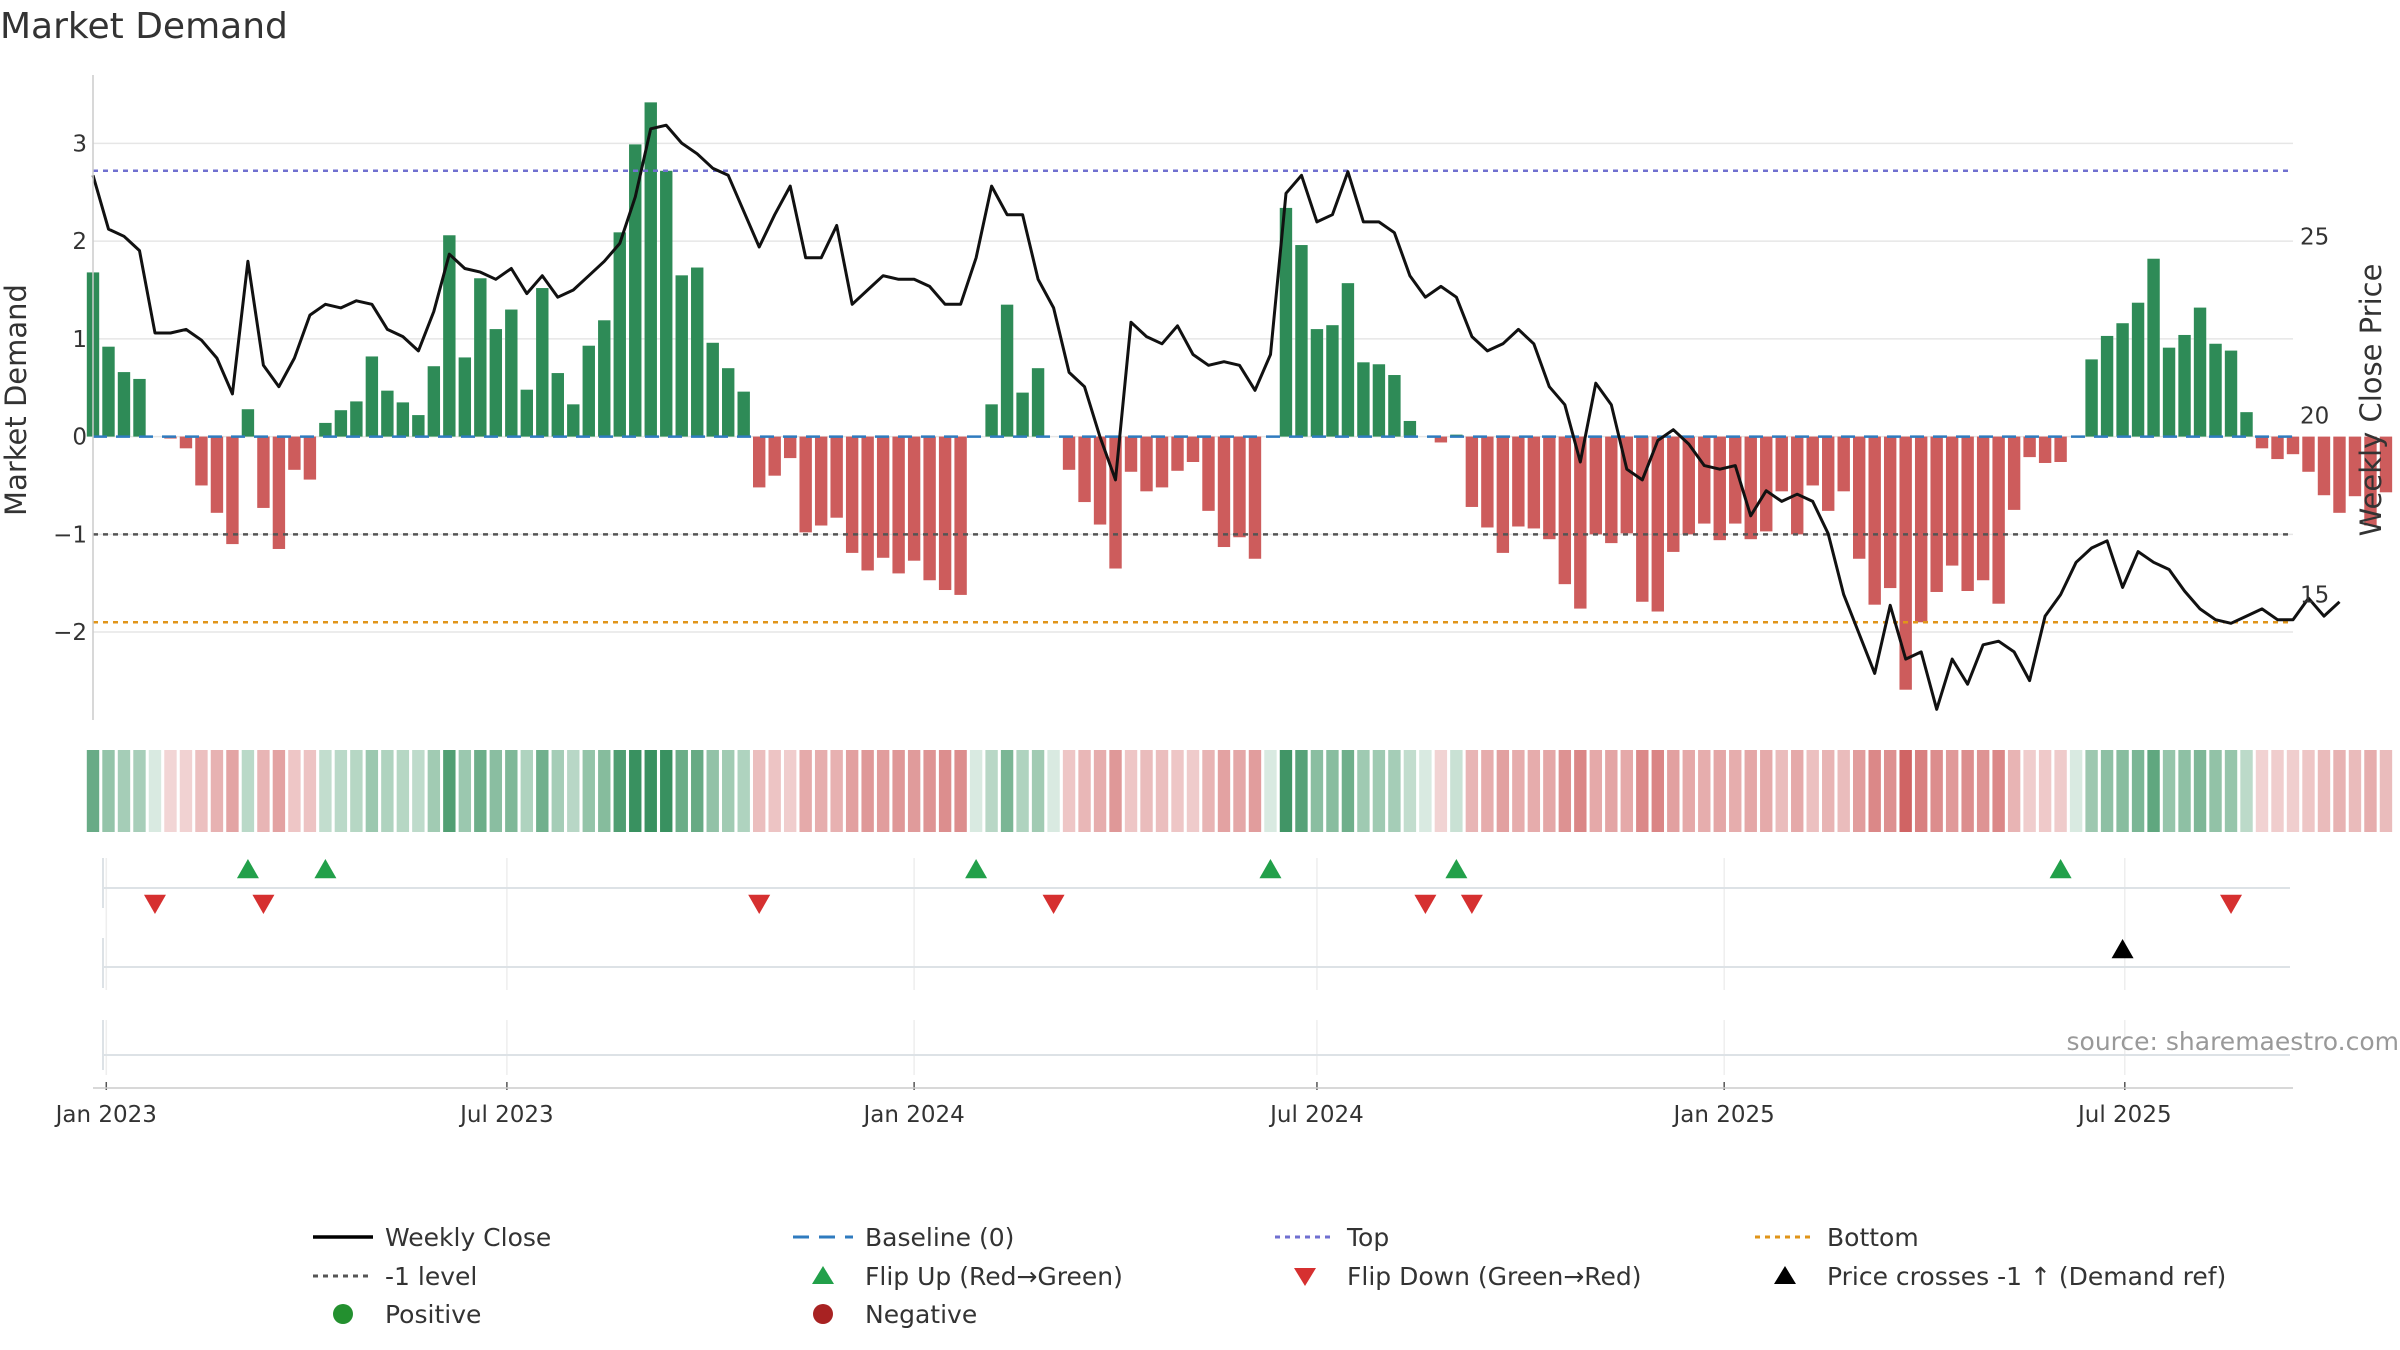  I want to click on y-tick-left: 0, so click(79, 438).